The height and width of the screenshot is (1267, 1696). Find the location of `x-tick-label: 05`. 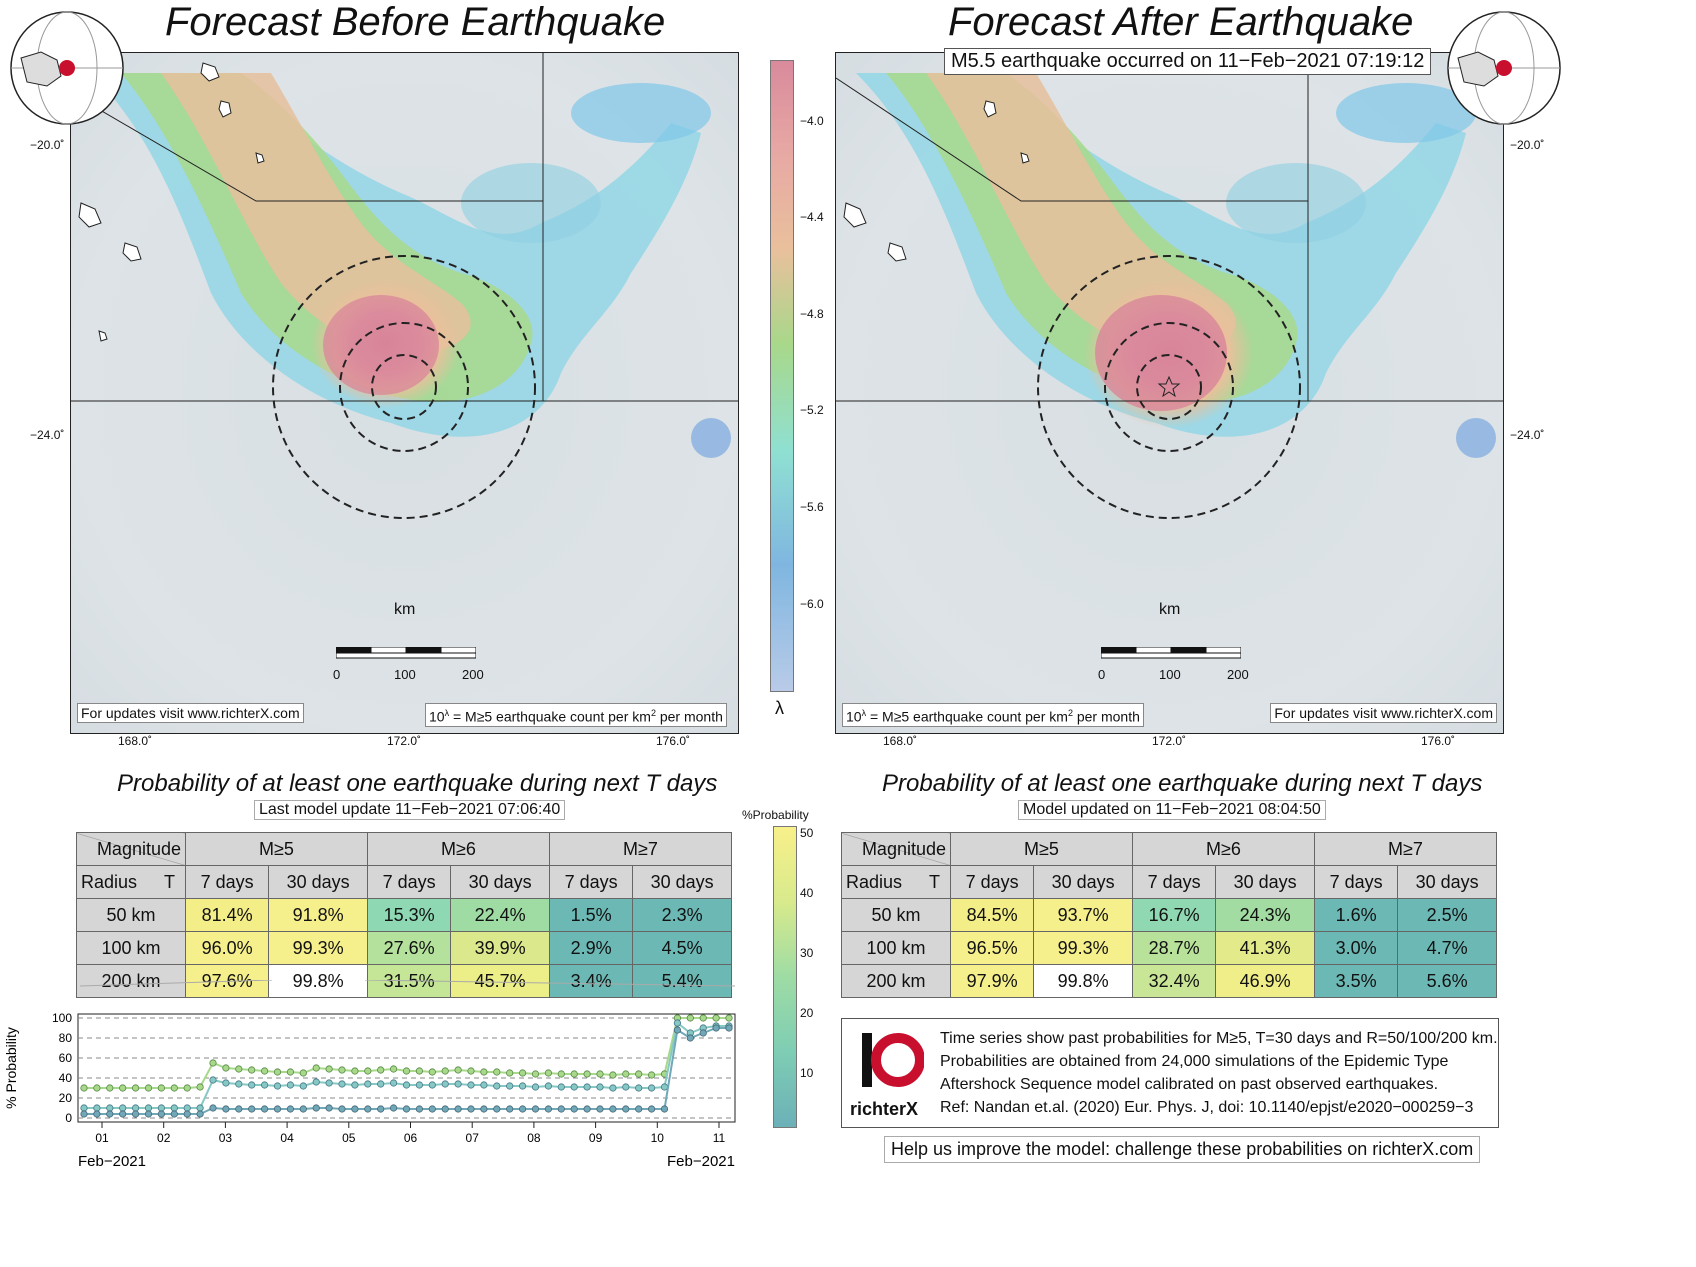

x-tick-label: 05 is located at coordinates (349, 1138).